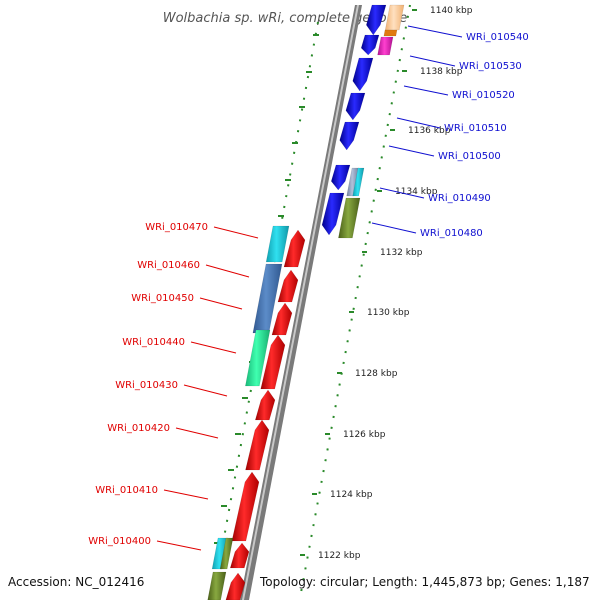 This screenshot has height=600, width=600. What do you see at coordinates (475, 128) in the screenshot?
I see `gene-label-right: WRi_010510` at bounding box center [475, 128].